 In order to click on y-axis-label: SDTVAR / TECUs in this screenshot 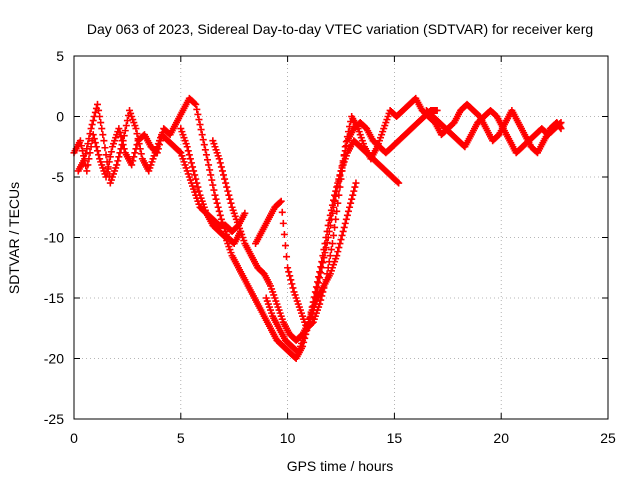, I will do `click(14, 238)`.